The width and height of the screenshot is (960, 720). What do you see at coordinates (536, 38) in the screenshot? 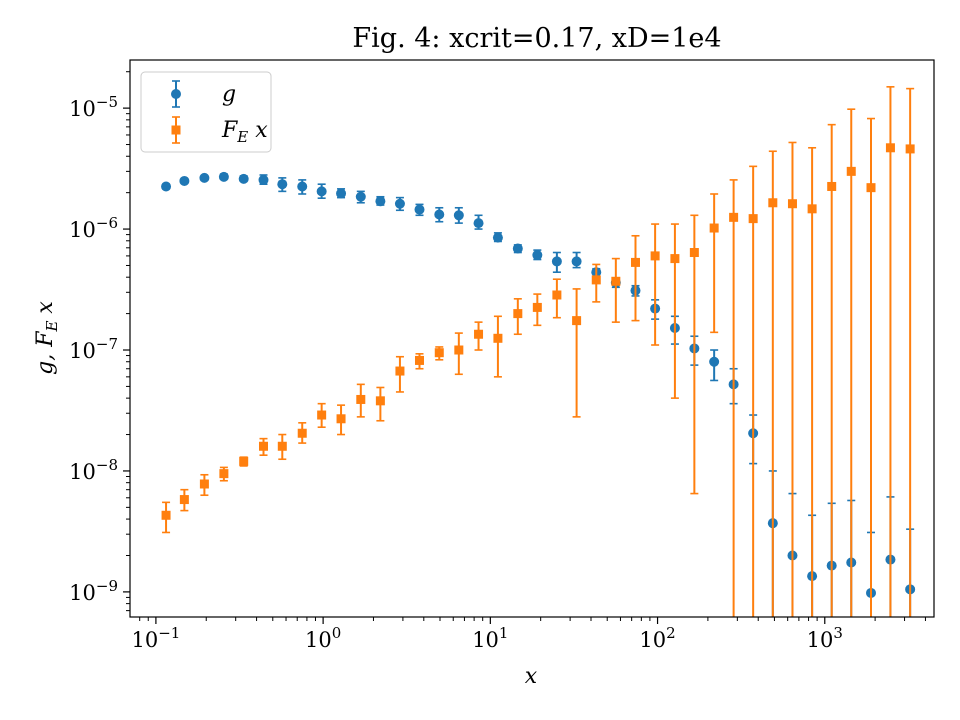
I see `chart-title: Fig. 4: xcrit=0.17, xD=1e4` at bounding box center [536, 38].